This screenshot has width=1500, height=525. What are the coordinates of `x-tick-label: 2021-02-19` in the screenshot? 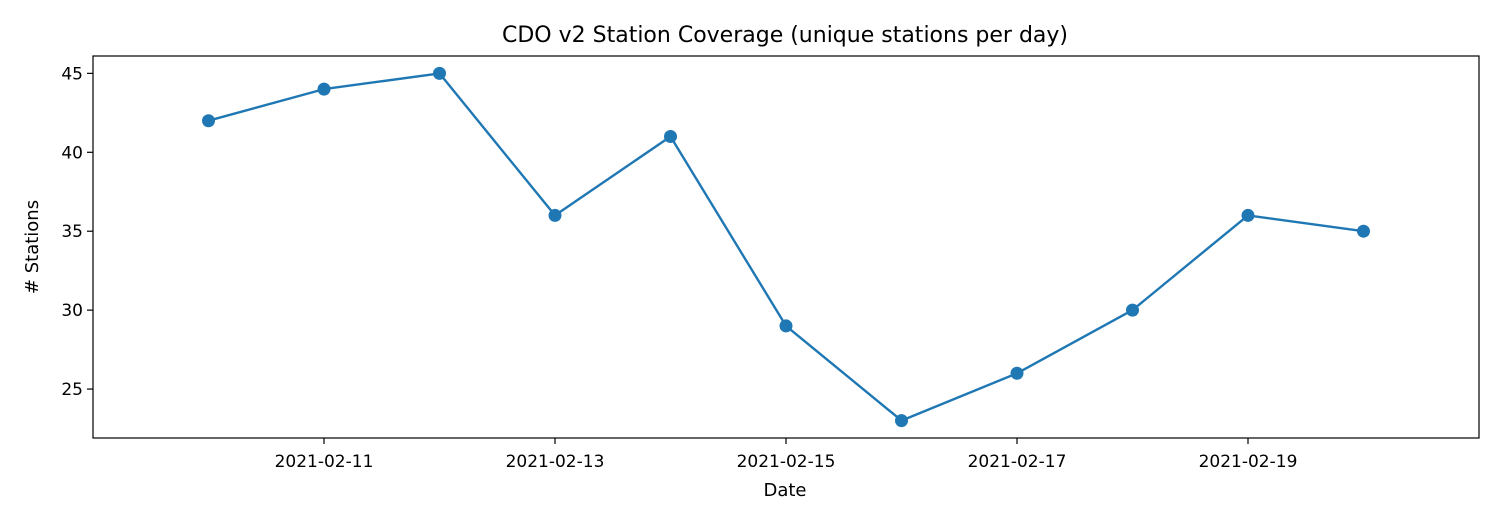 It's located at (1248, 462).